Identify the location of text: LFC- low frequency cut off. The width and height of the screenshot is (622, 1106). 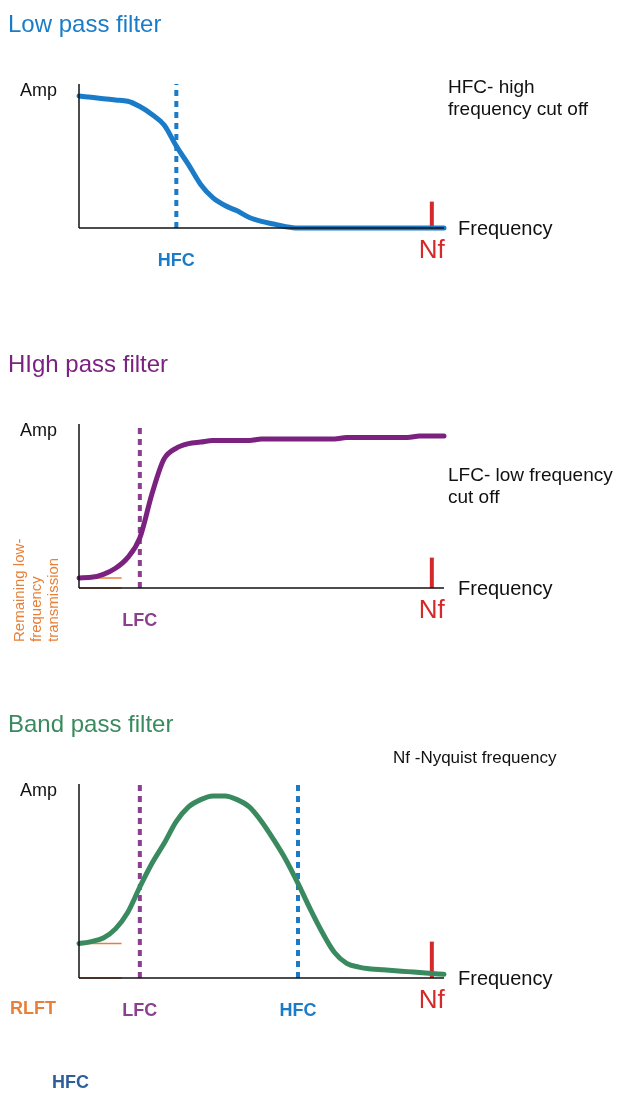
(531, 486).